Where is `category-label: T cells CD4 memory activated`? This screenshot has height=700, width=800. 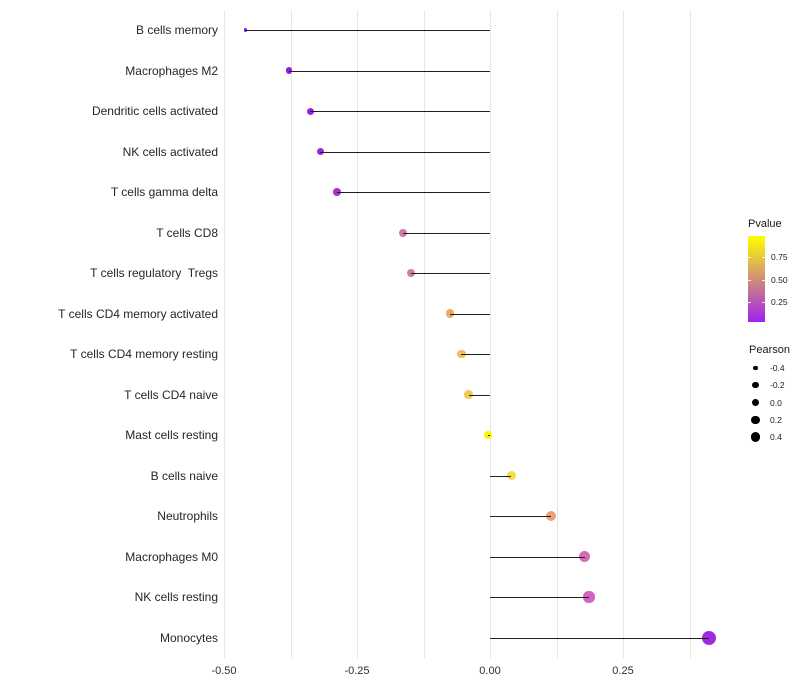
category-label: T cells CD4 memory activated is located at coordinates (138, 313).